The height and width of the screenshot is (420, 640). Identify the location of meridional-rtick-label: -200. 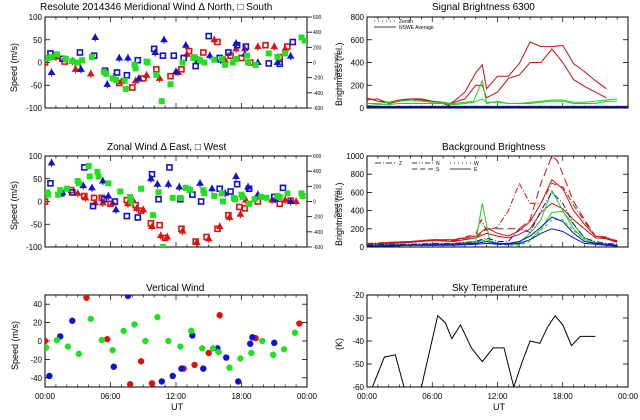
(318, 79).